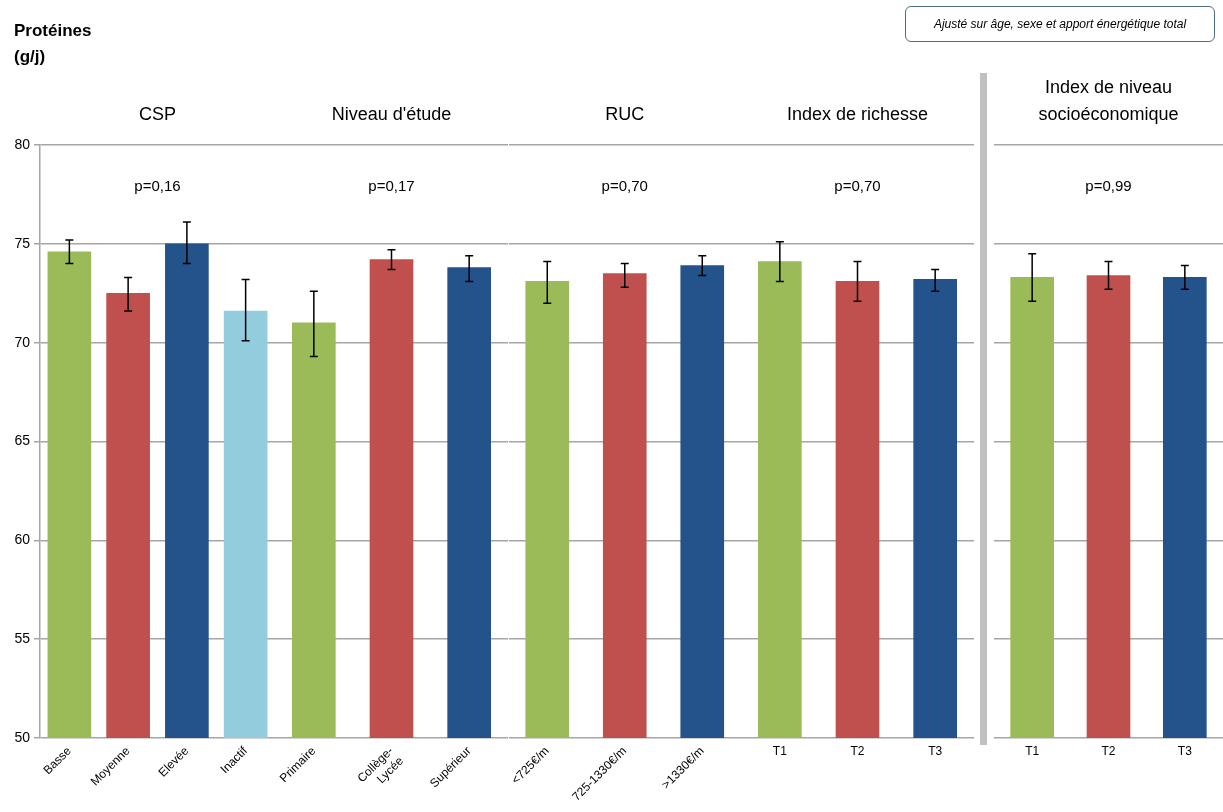 This screenshot has width=1223, height=812. I want to click on text: Ajusté sur âge, sexe et apport énergétique total, so click(1060, 24).